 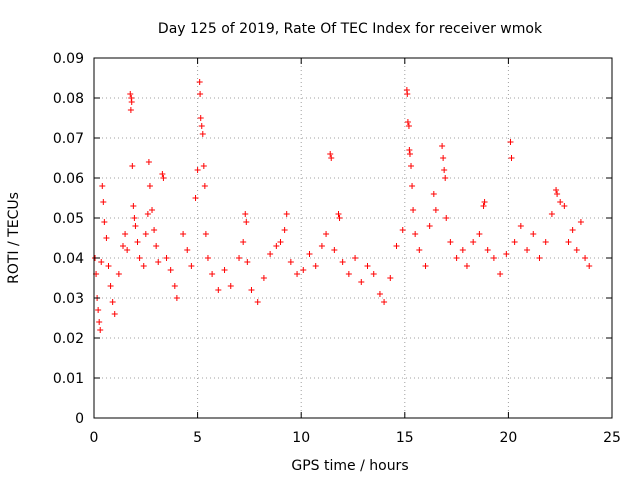 What do you see at coordinates (94, 438) in the screenshot?
I see `x-tick-label: 0` at bounding box center [94, 438].